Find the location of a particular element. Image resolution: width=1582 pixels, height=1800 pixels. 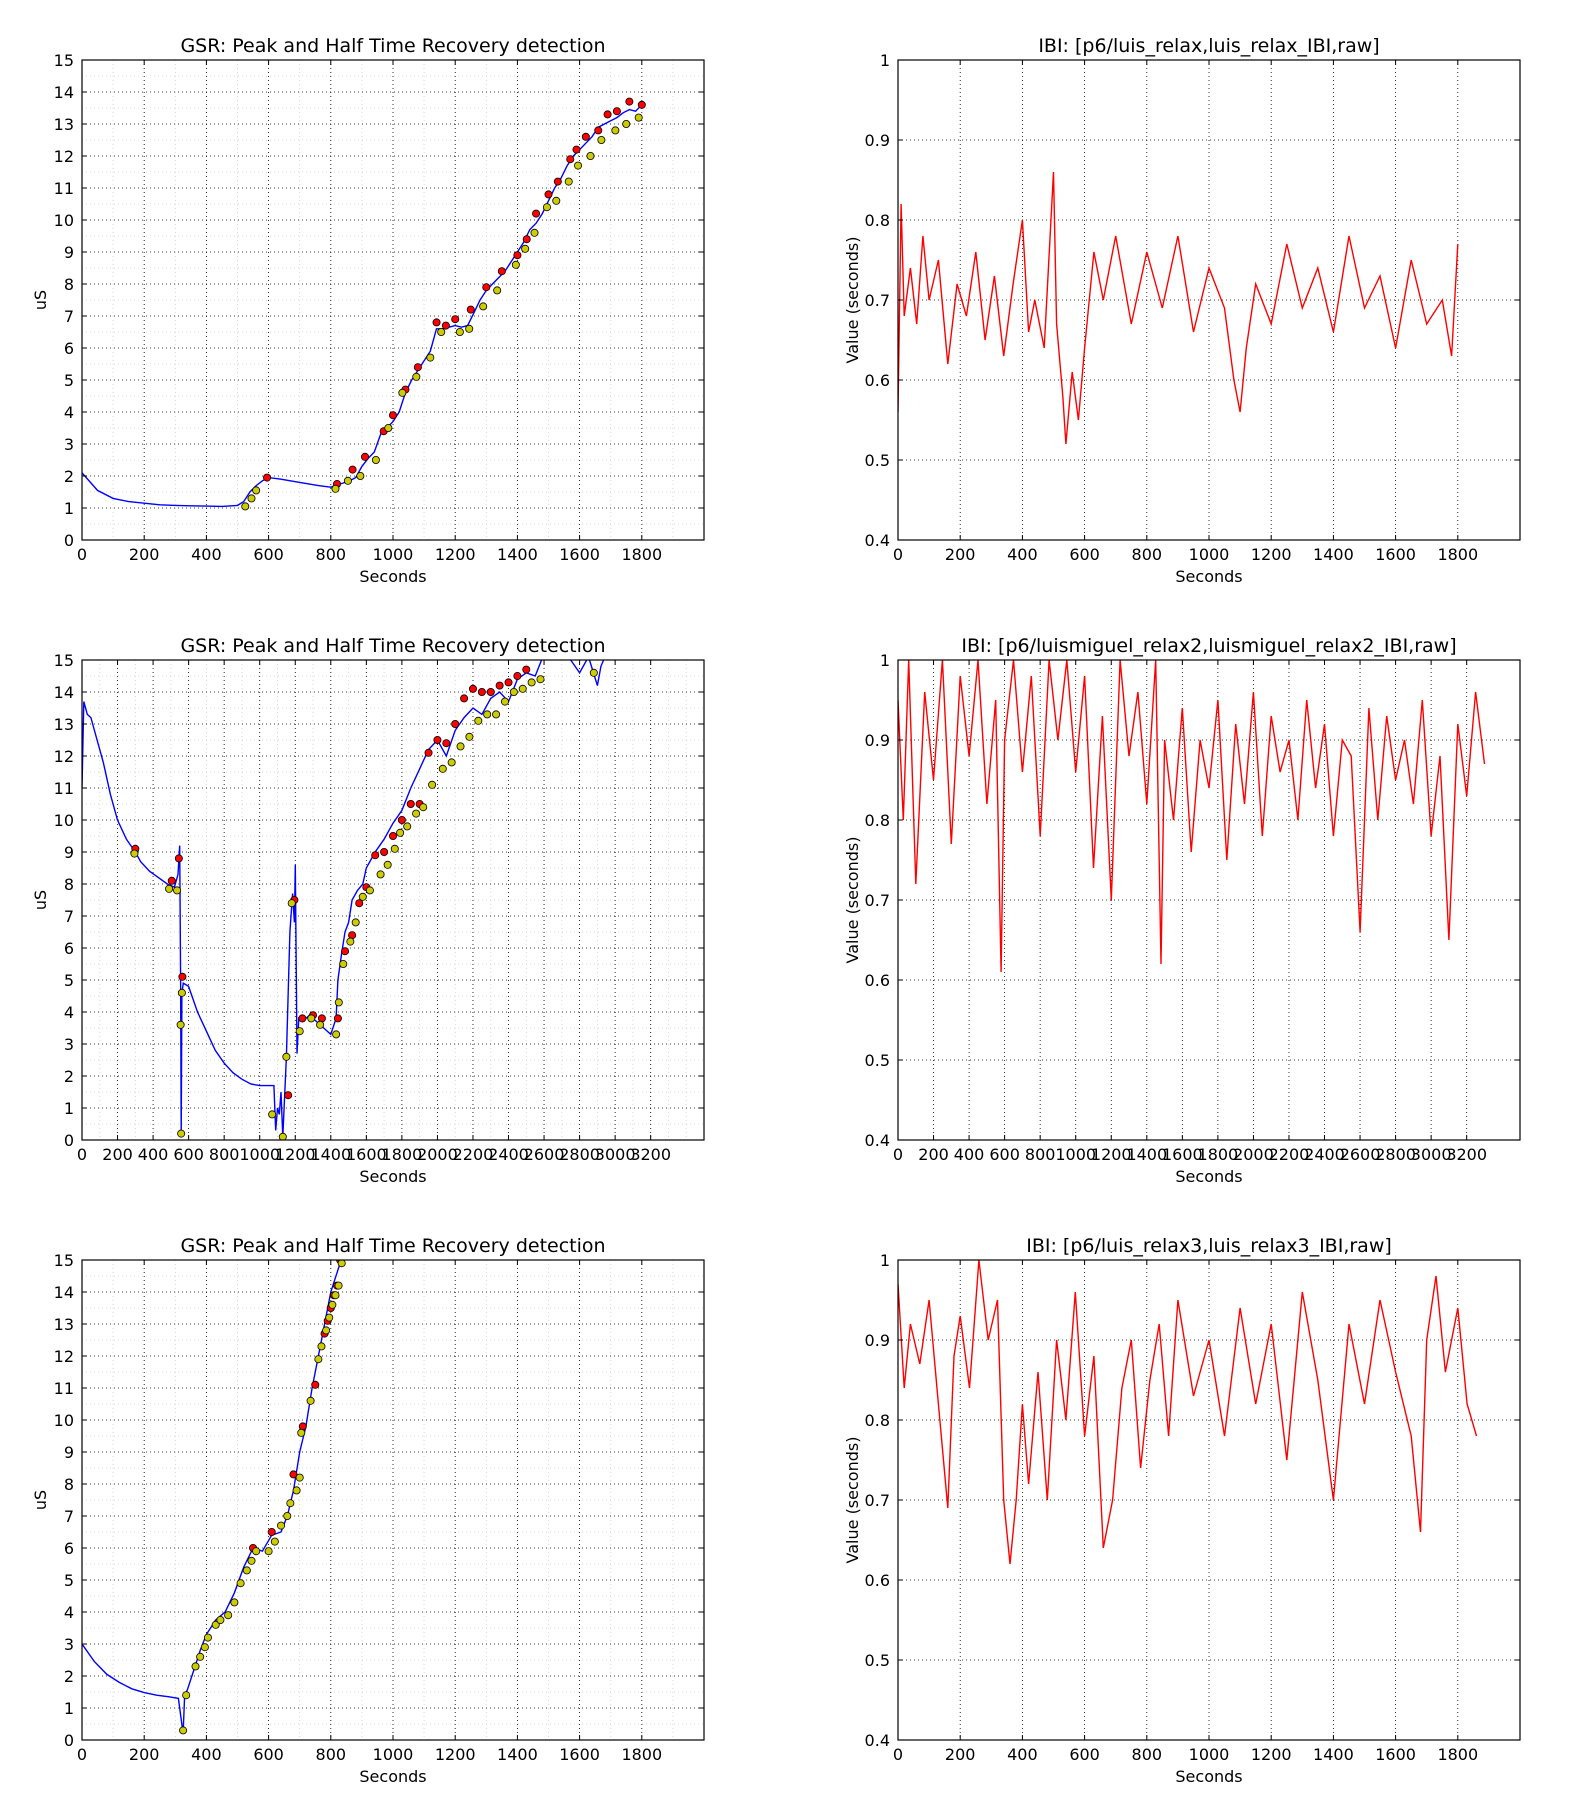

x-tick-label: 2000 is located at coordinates (1253, 1154).